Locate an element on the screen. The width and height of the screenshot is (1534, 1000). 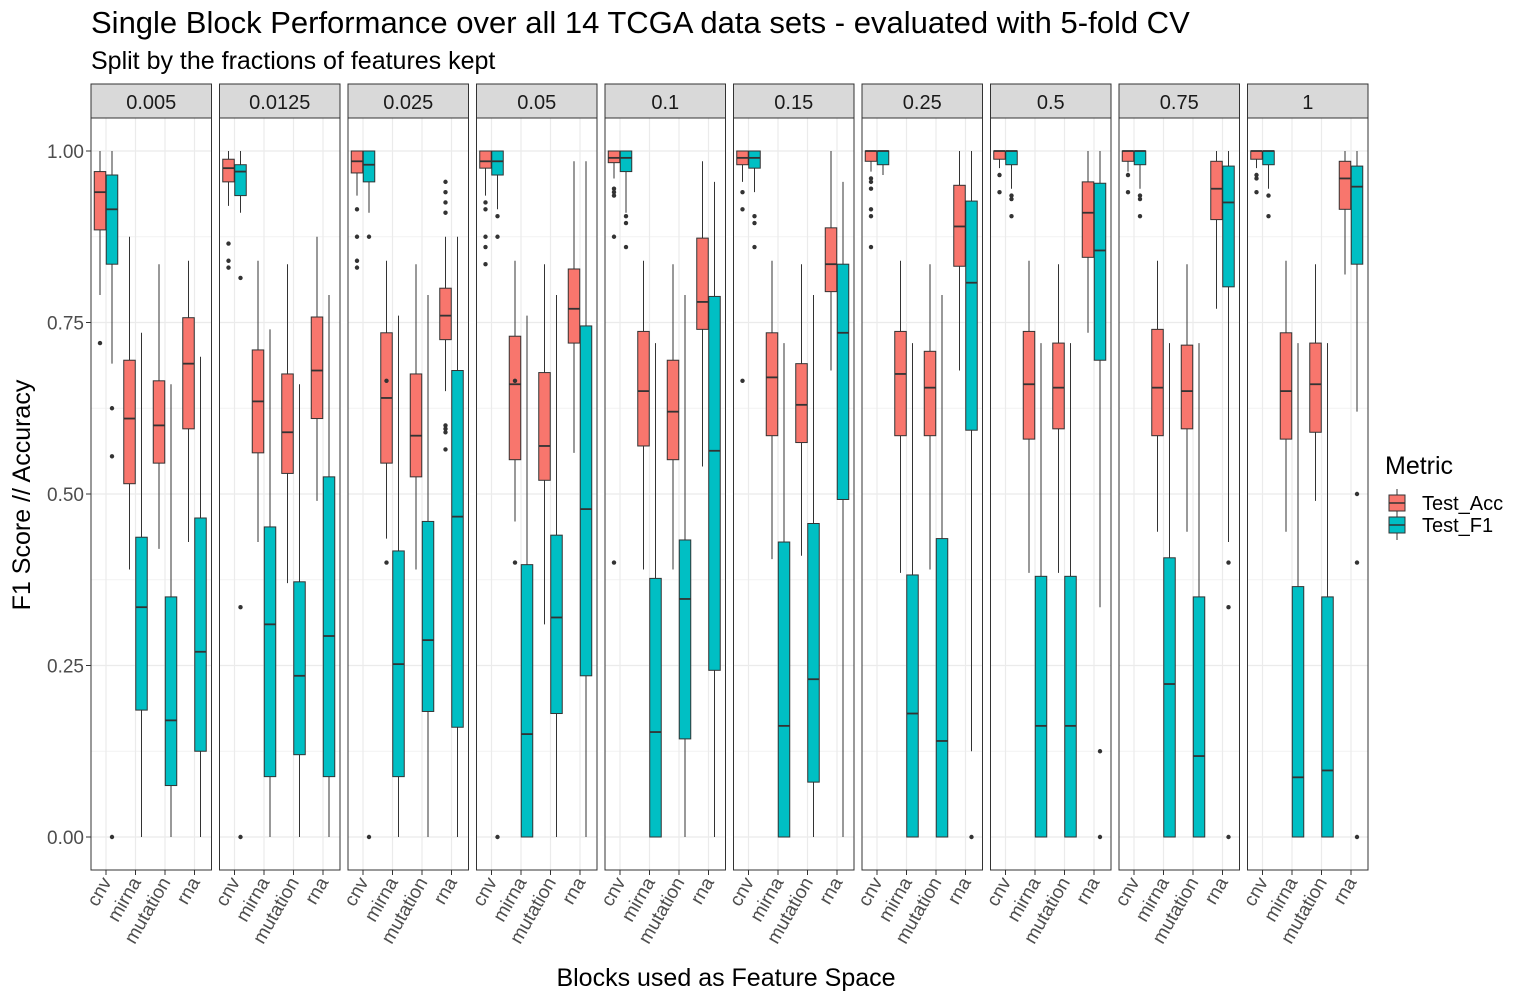
facet-strip-label: 0.0125 is located at coordinates (279, 103).